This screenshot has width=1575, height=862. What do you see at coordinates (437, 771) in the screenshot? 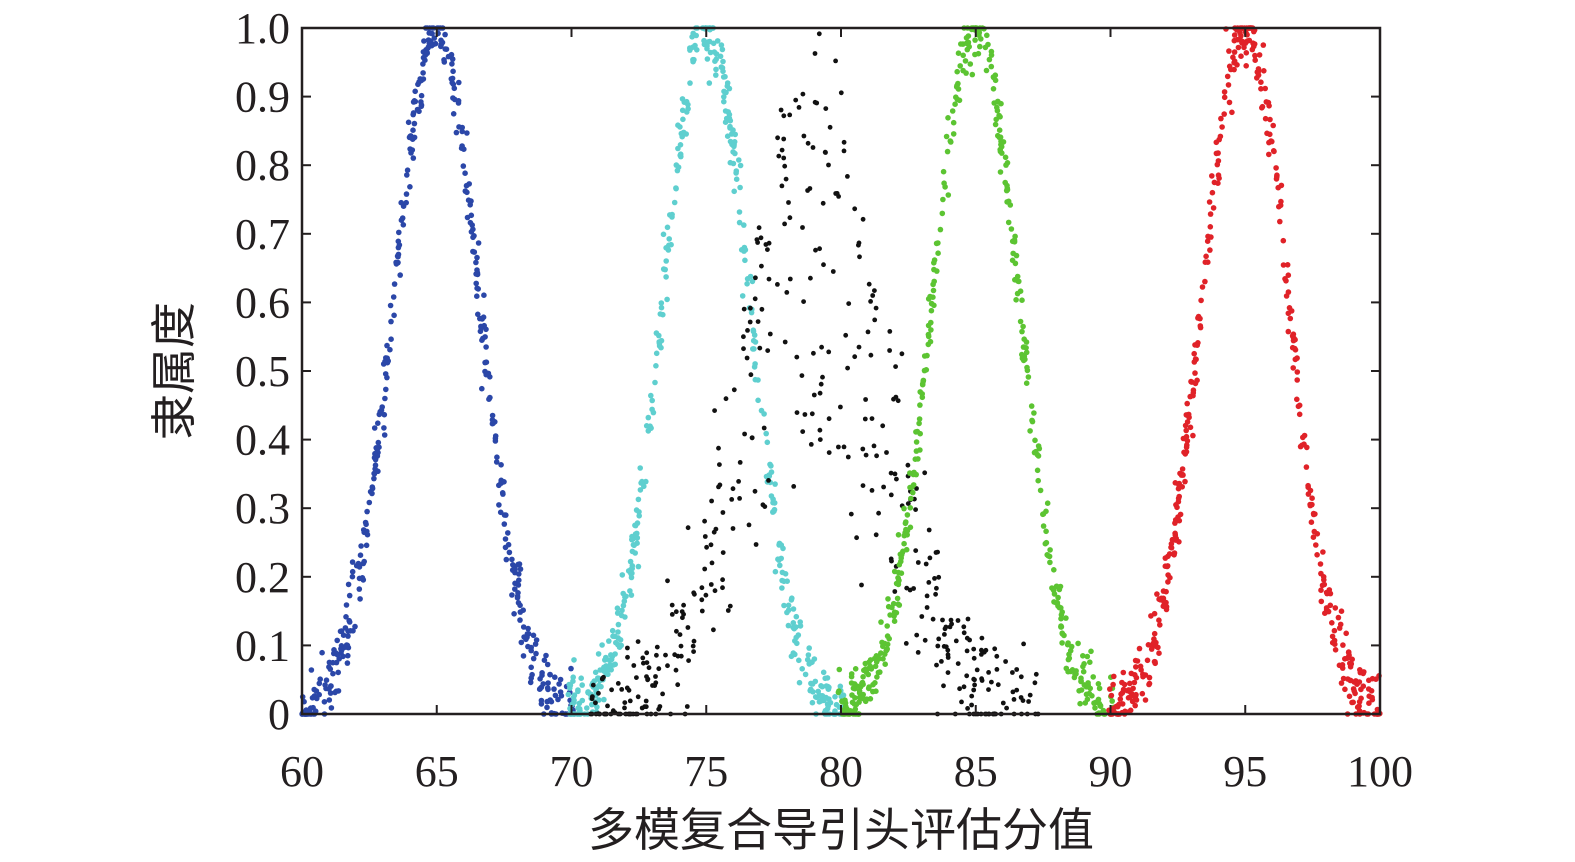
I see `x-tick-label: 65` at bounding box center [437, 771].